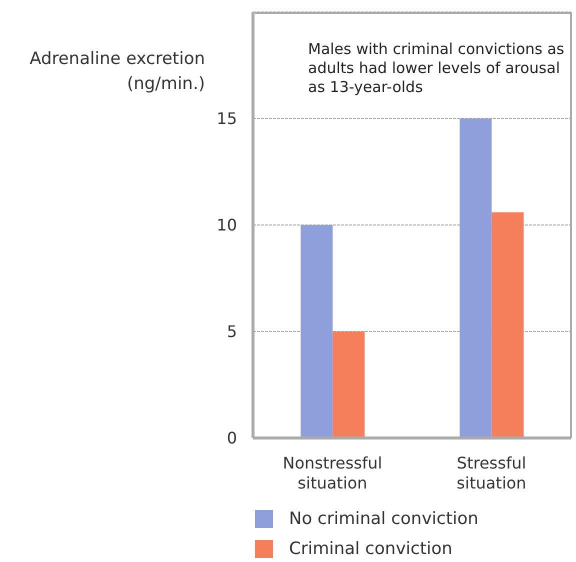 This screenshot has height=562, width=576. Describe the element at coordinates (370, 549) in the screenshot. I see `legend-label: Criminal conviction` at that location.